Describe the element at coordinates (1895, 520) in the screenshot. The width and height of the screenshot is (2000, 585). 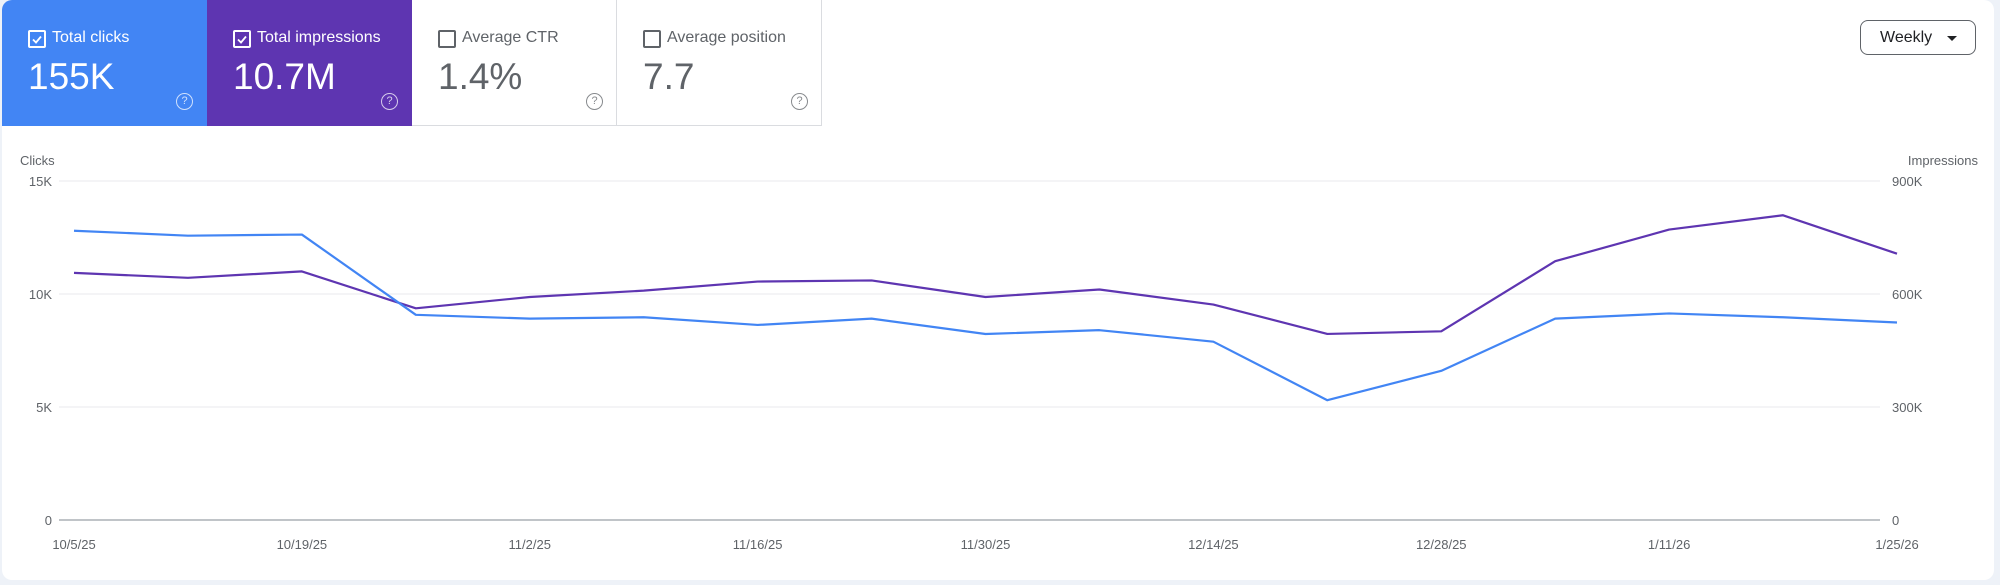
I see `right-tick-label: 0` at that location.